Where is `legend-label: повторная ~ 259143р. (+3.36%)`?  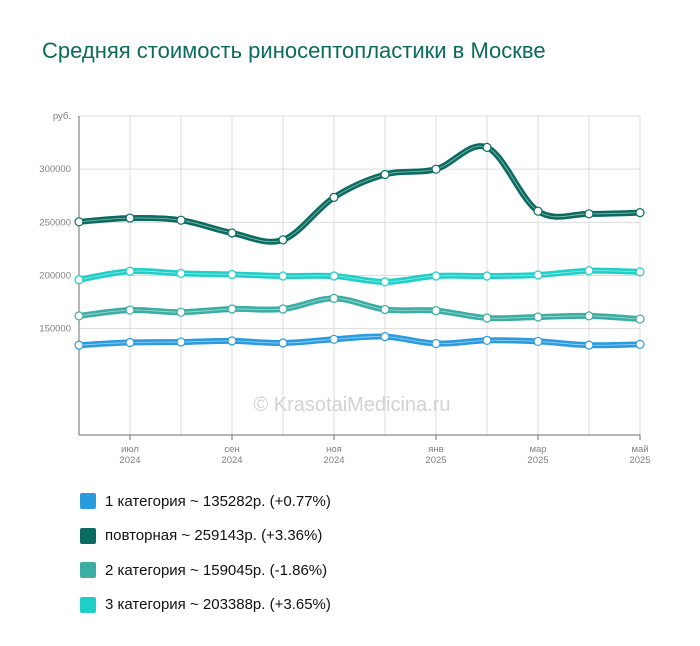 legend-label: повторная ~ 259143р. (+3.36%) is located at coordinates (214, 536).